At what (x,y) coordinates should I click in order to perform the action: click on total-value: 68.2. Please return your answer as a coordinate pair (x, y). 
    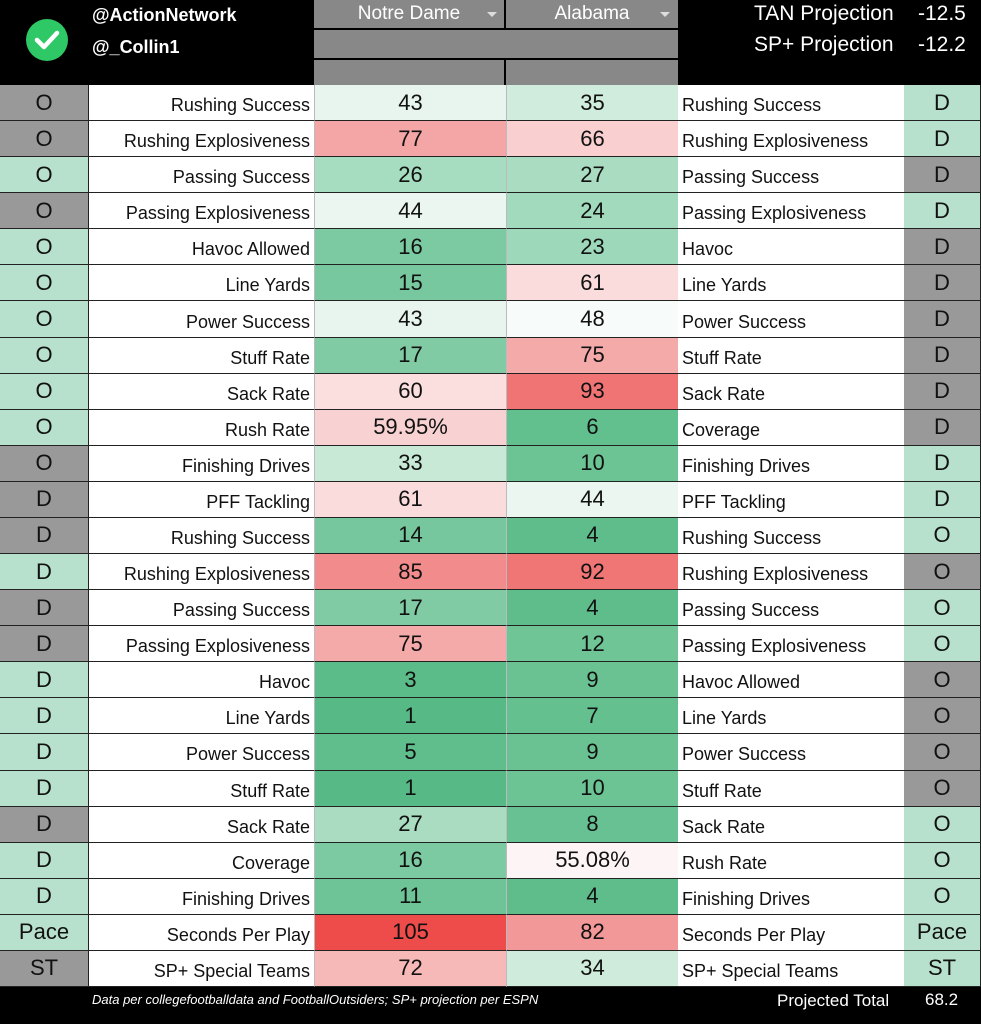
    Looking at the image, I should click on (942, 999).